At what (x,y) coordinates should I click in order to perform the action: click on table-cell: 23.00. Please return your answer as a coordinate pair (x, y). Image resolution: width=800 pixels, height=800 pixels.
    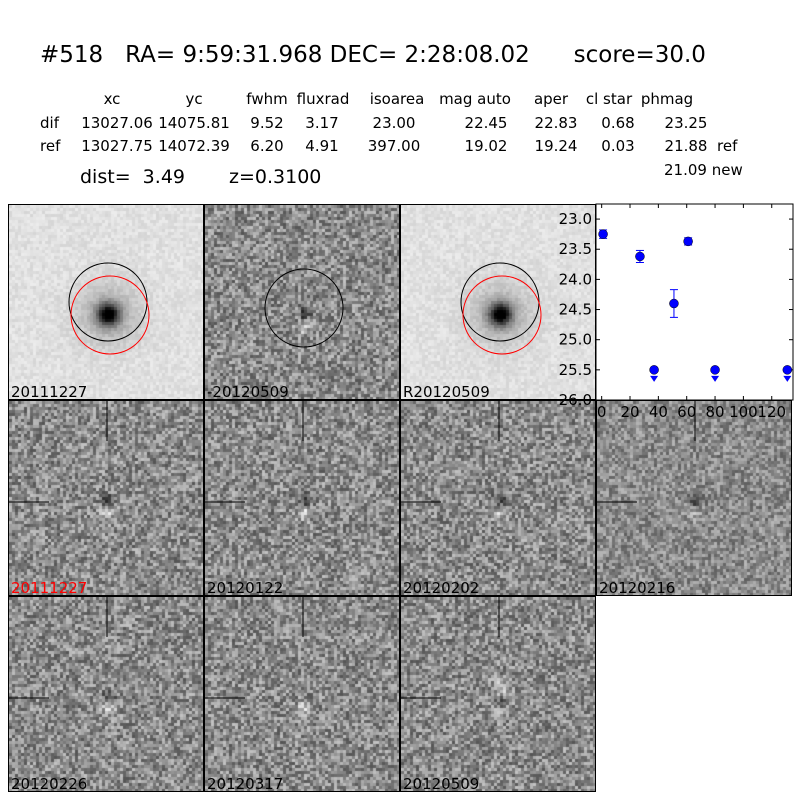
    Looking at the image, I should click on (394, 123).